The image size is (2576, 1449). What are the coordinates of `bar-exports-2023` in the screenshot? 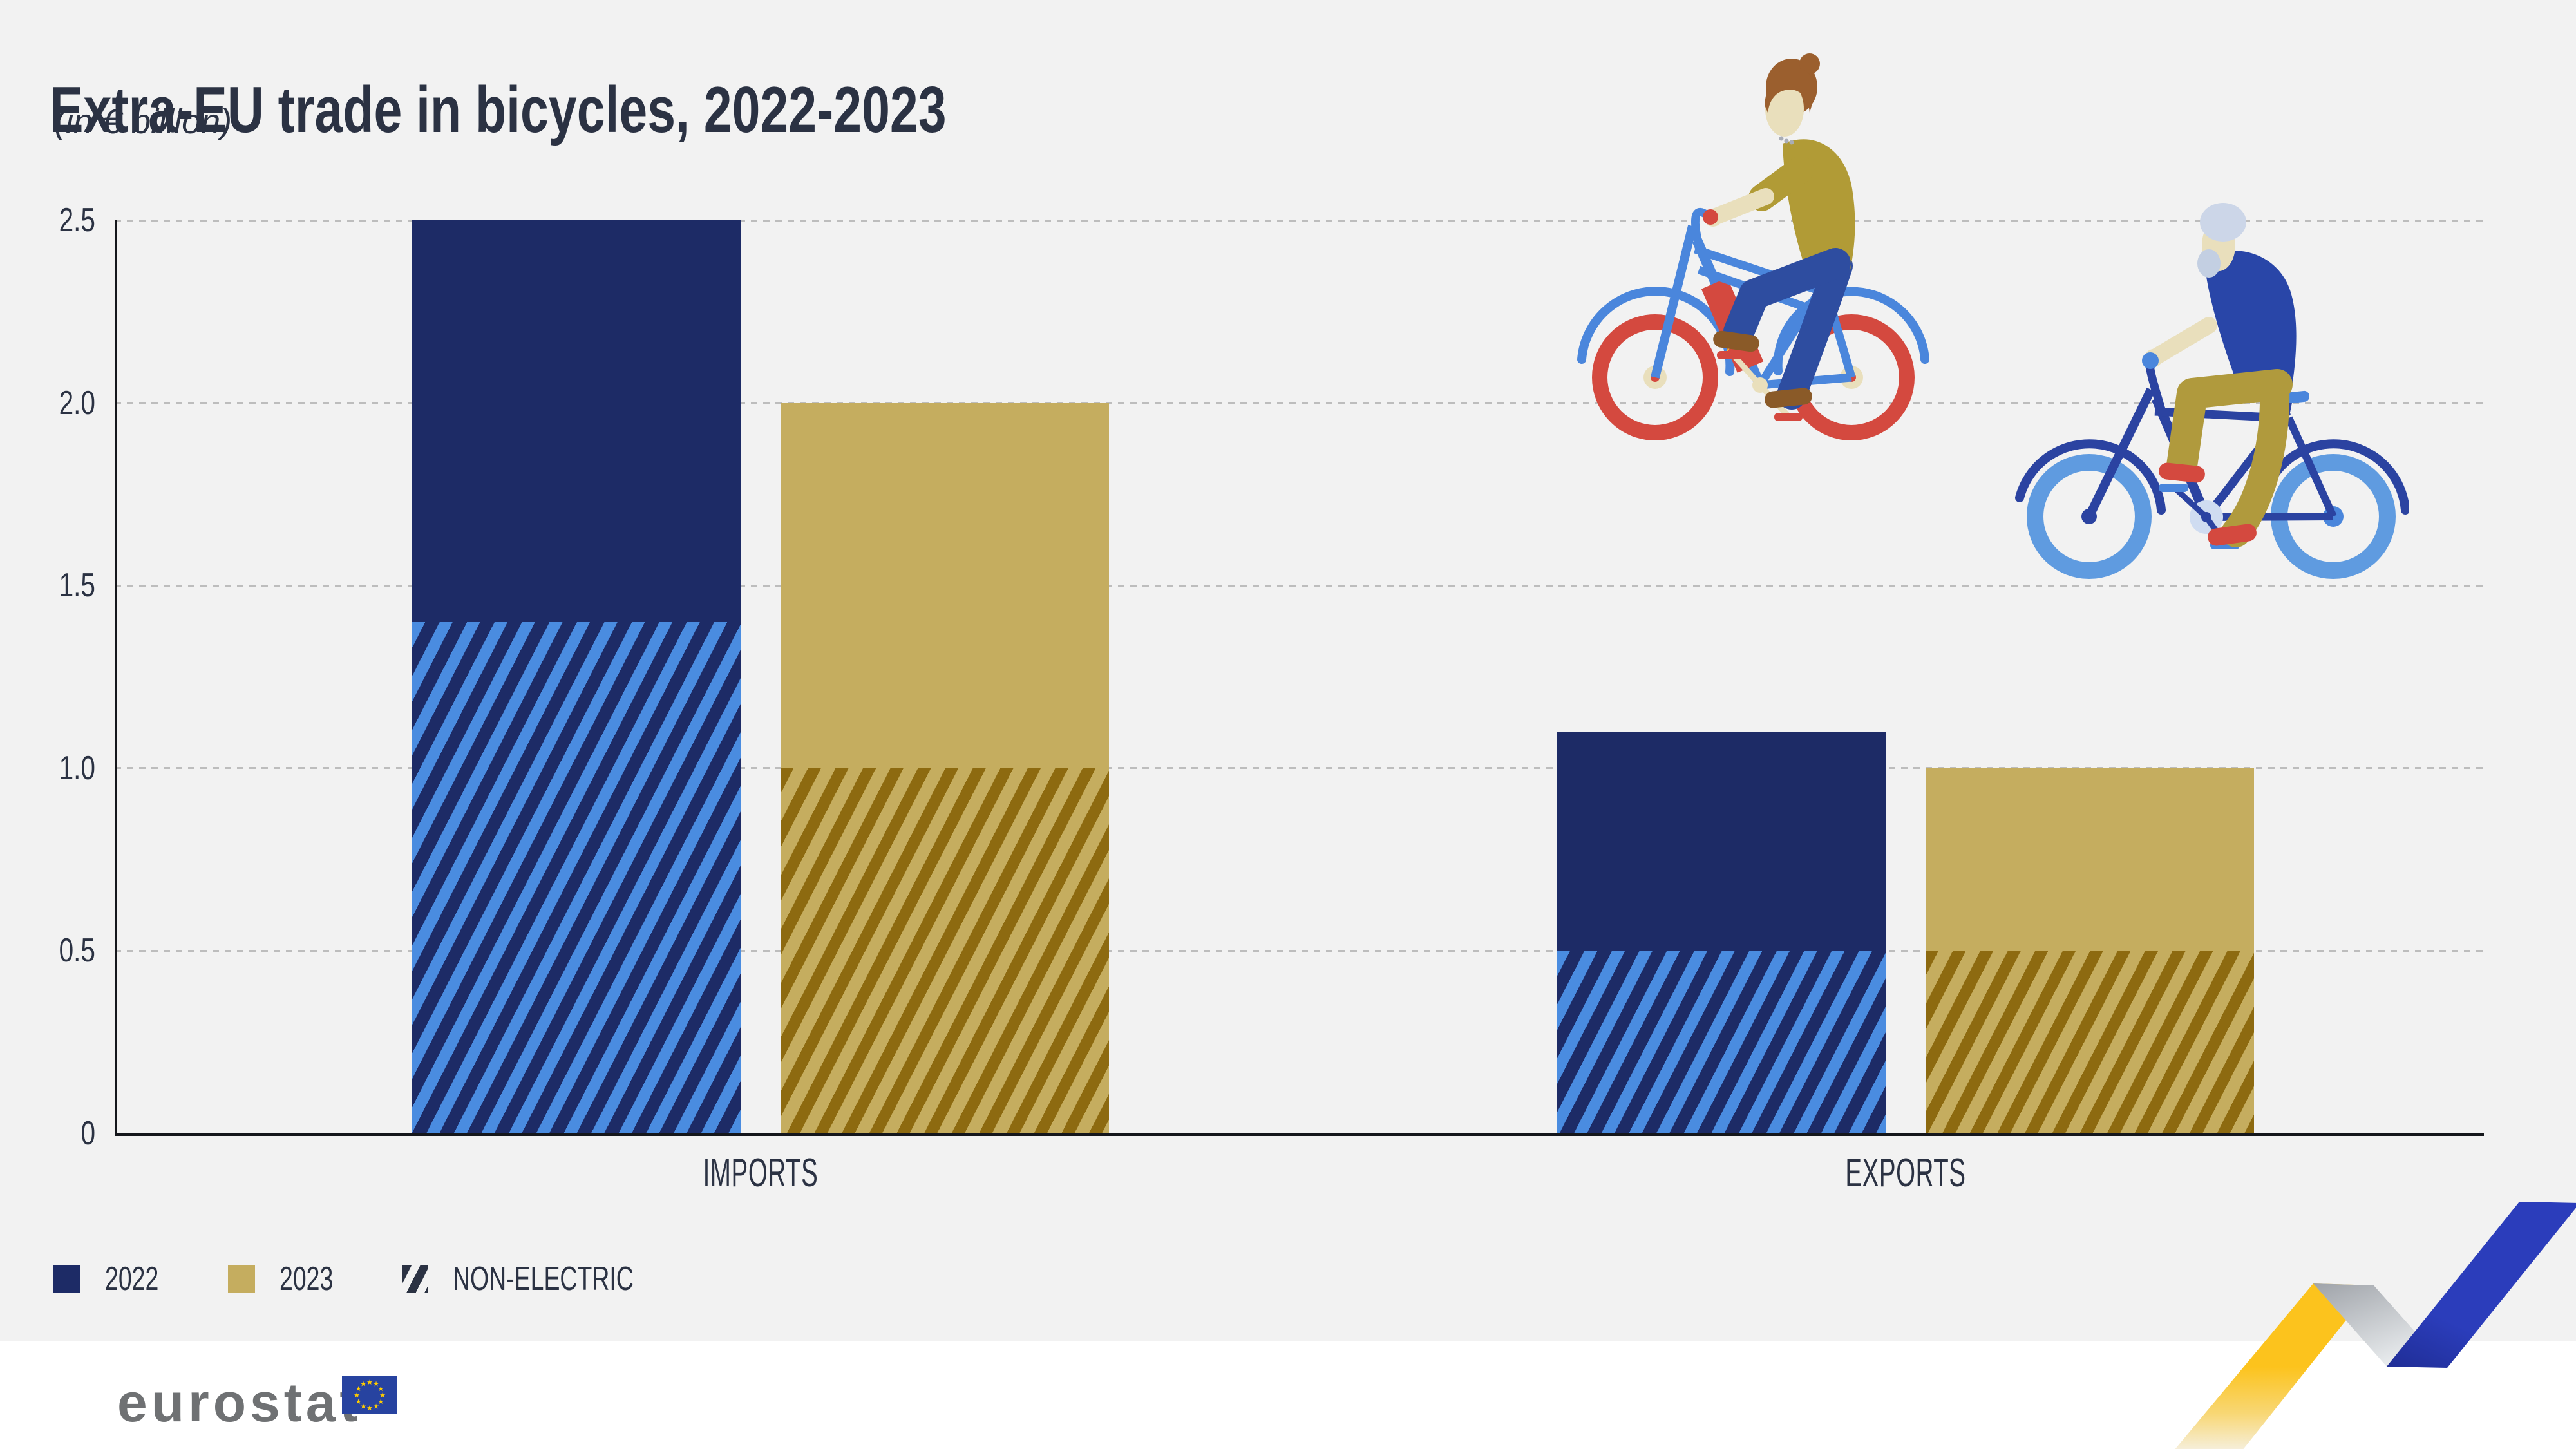 It's located at (2090, 950).